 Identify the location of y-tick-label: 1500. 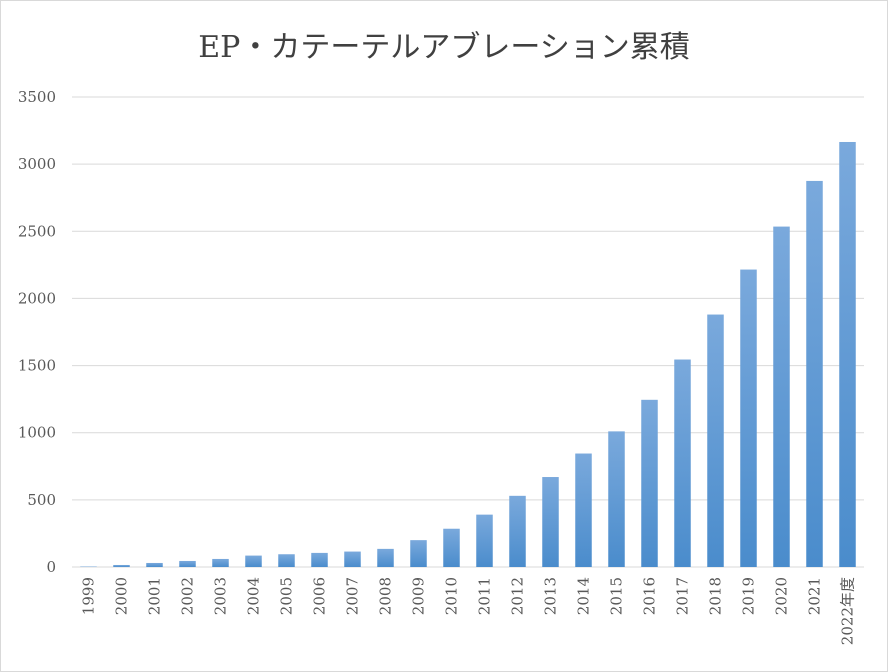
(37, 366).